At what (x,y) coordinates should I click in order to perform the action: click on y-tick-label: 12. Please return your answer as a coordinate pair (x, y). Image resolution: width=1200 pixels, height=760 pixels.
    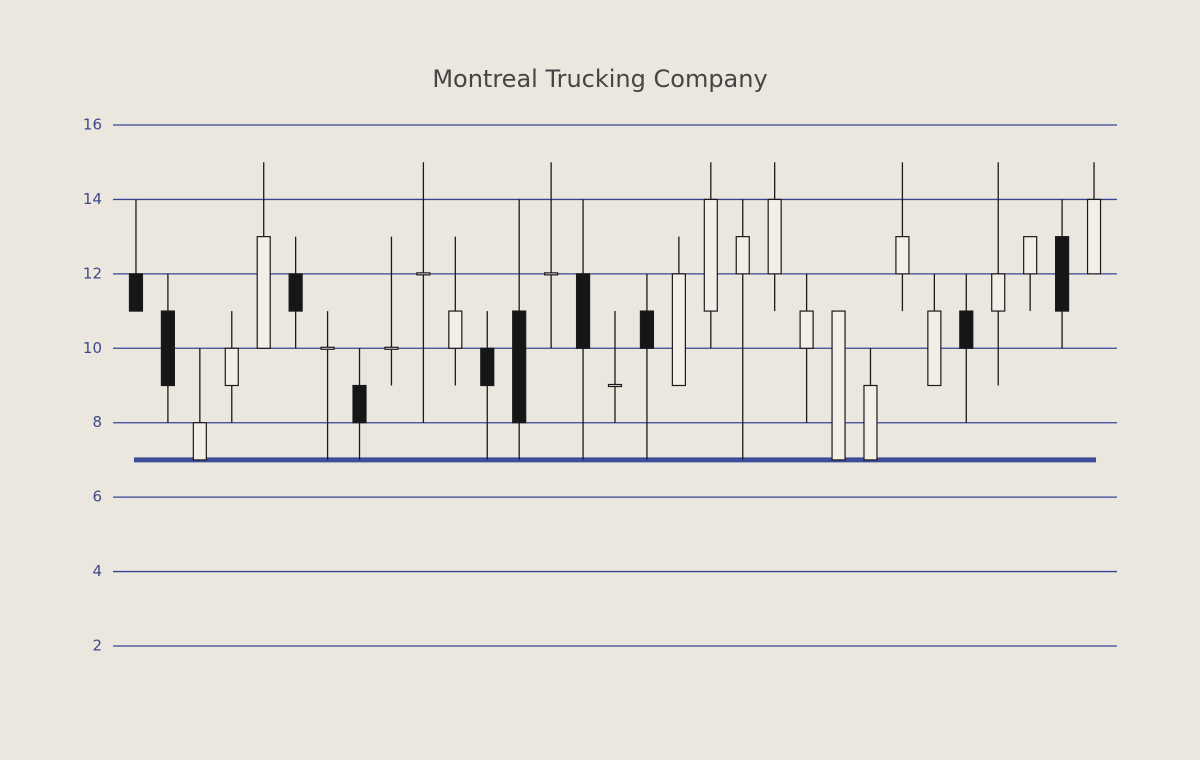
    Looking at the image, I should click on (92, 273).